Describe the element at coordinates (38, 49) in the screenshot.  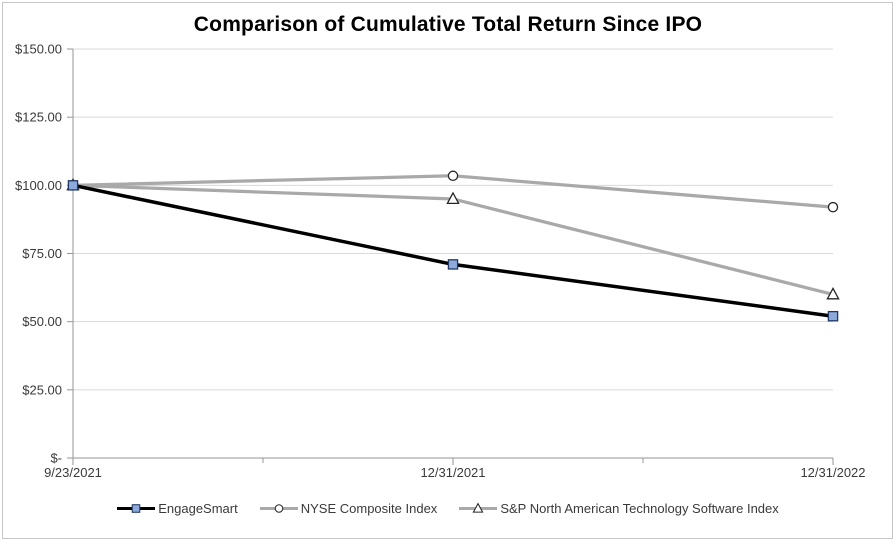
I see `y-axis-label: $150.00` at that location.